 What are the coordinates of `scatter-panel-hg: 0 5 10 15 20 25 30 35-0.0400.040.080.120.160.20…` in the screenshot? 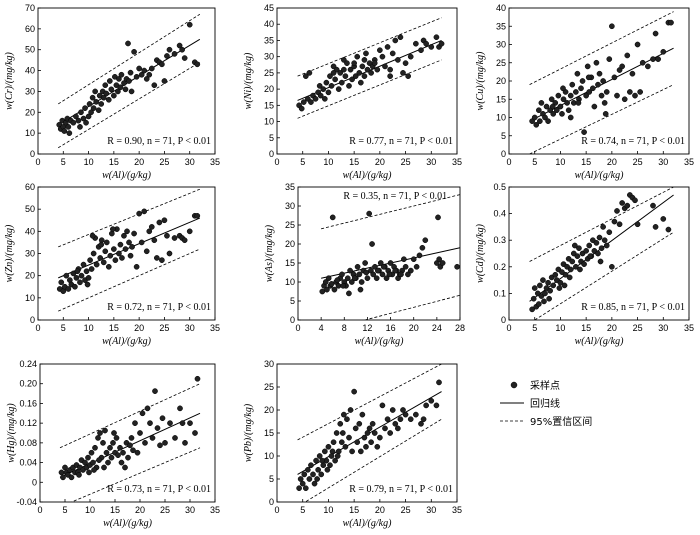 It's located at (113, 444).